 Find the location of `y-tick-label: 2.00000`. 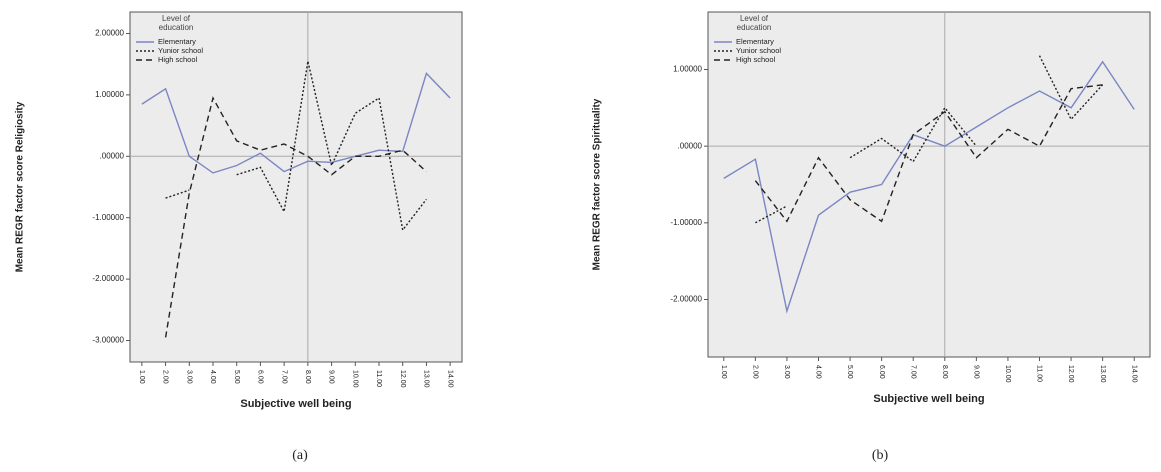

y-tick-label: 2.00000 is located at coordinates (109, 33).